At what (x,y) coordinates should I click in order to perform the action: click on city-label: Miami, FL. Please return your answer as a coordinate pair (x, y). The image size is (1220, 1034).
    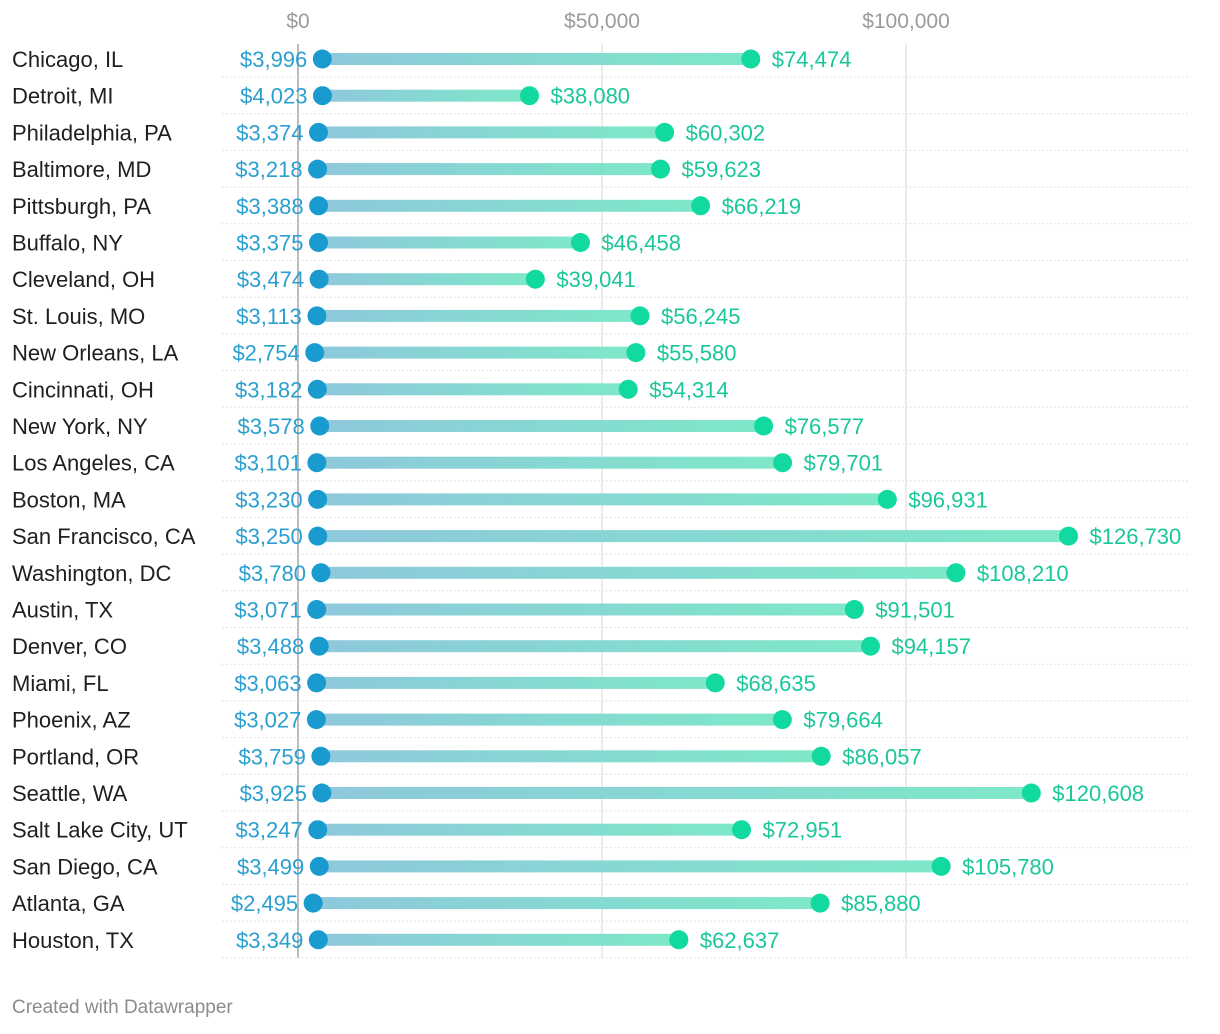
    Looking at the image, I should click on (60, 683).